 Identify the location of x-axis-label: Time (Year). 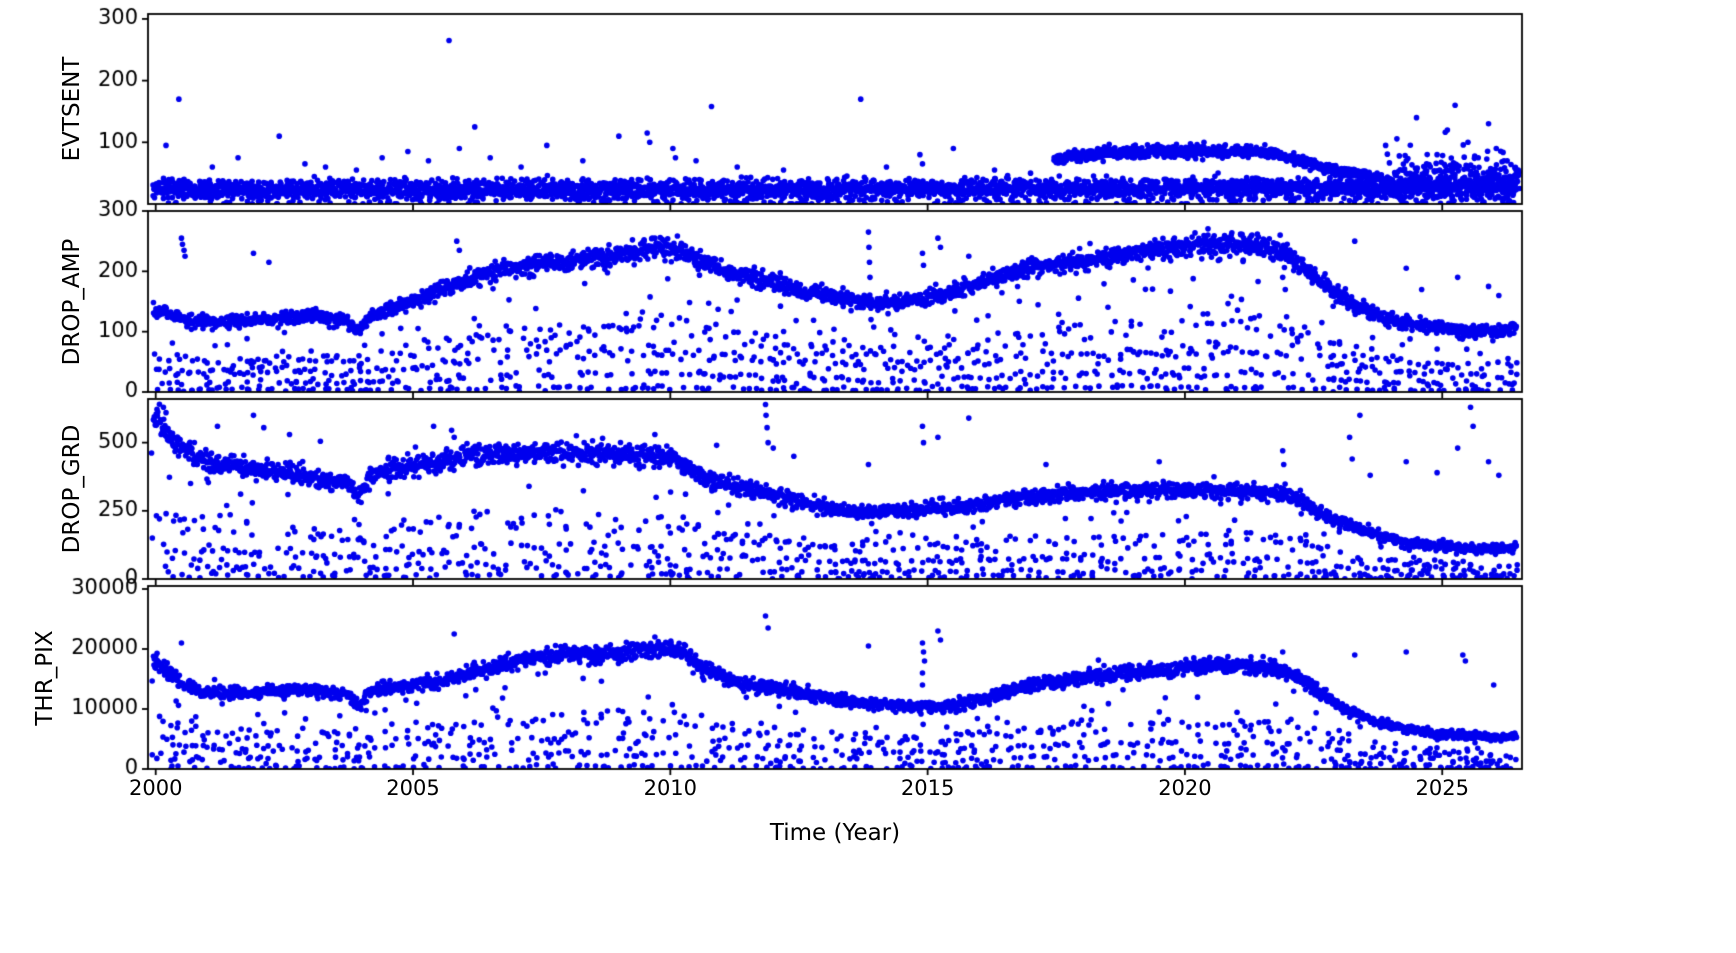
(835, 833).